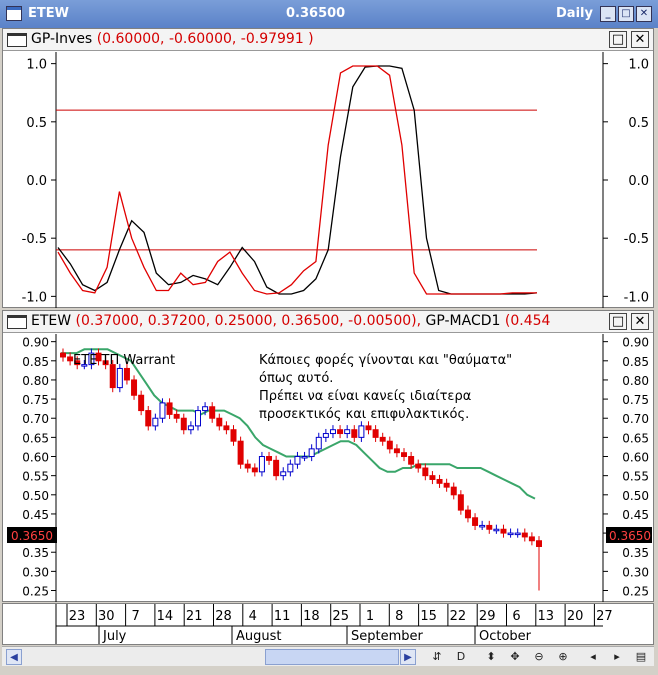 The image size is (658, 675). I want to click on window-title-bar: ETEW 0.36500 Daily _ □ ✕, so click(329, 14).